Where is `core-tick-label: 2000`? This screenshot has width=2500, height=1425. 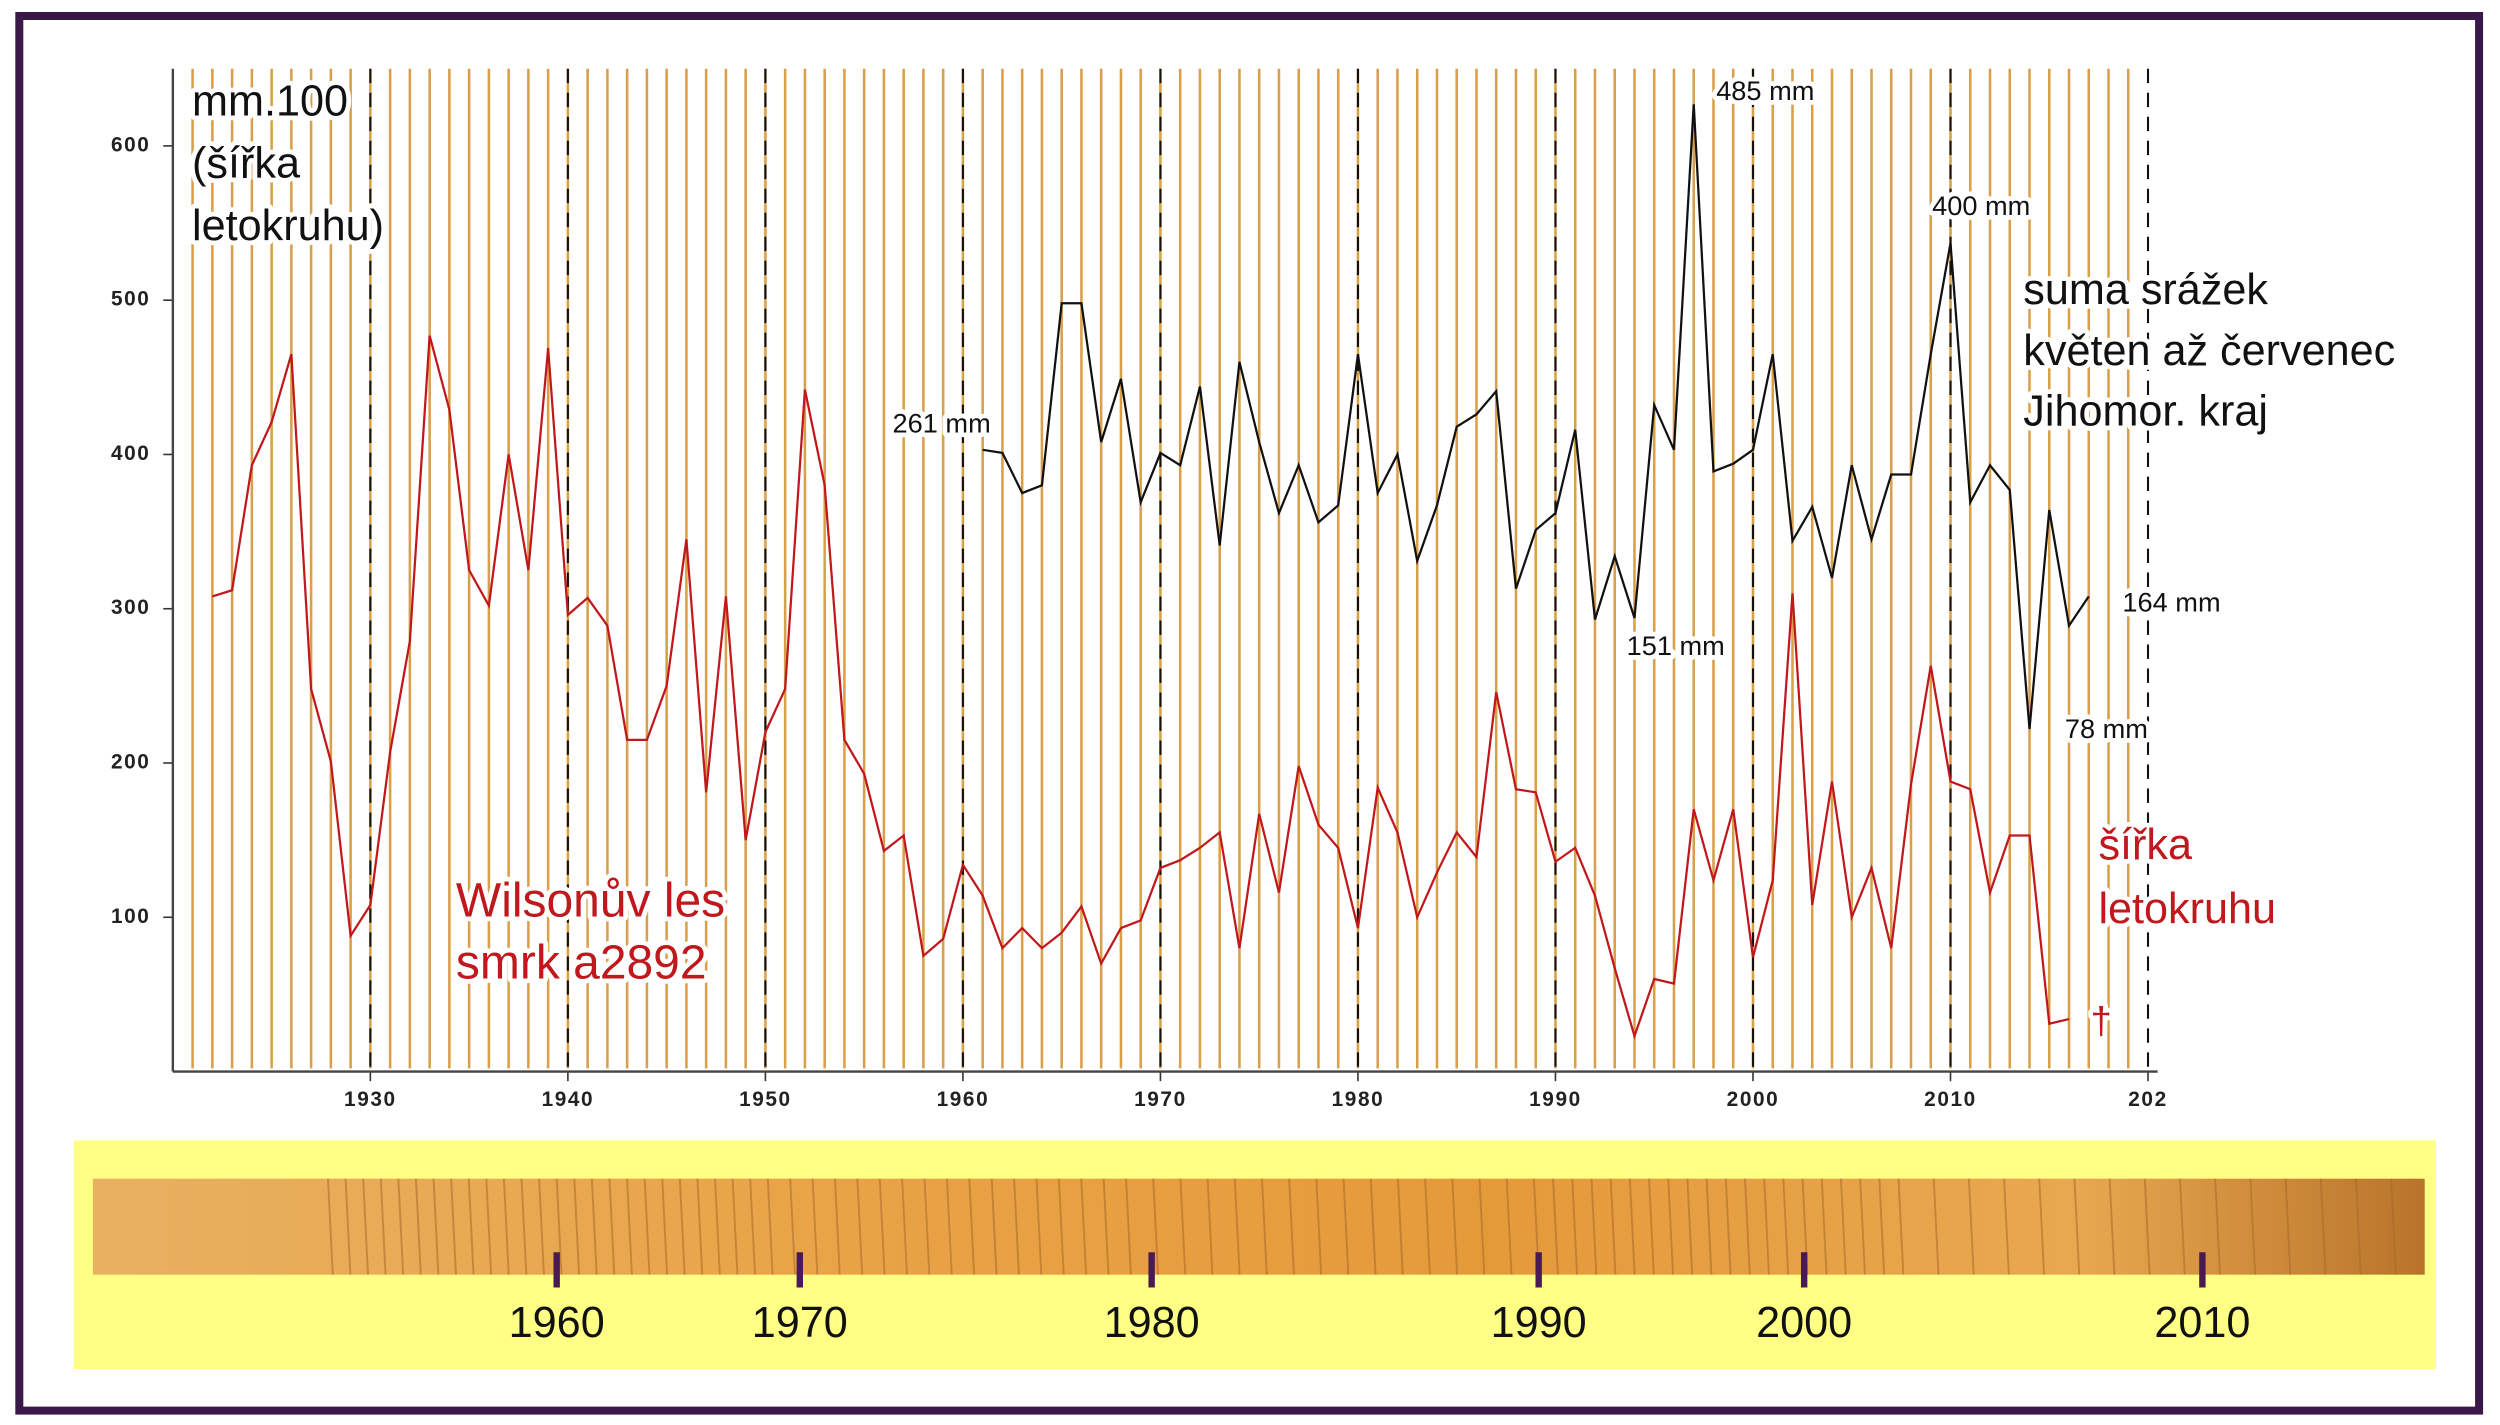 core-tick-label: 2000 is located at coordinates (1804, 1323).